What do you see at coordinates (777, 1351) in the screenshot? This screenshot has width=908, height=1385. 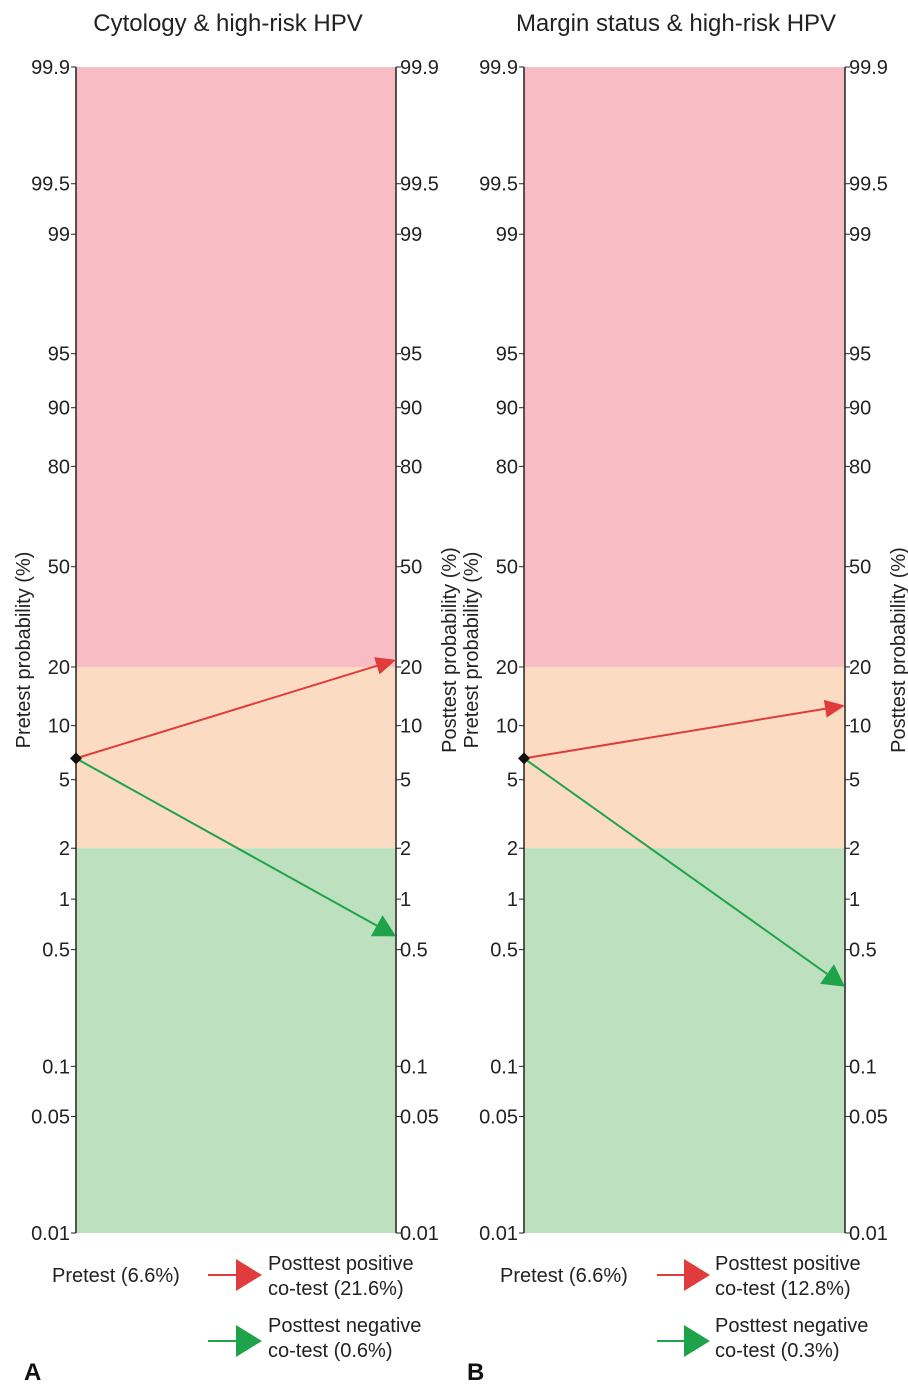 I see `legend-negative-label-line2: co-test (0.3%)` at bounding box center [777, 1351].